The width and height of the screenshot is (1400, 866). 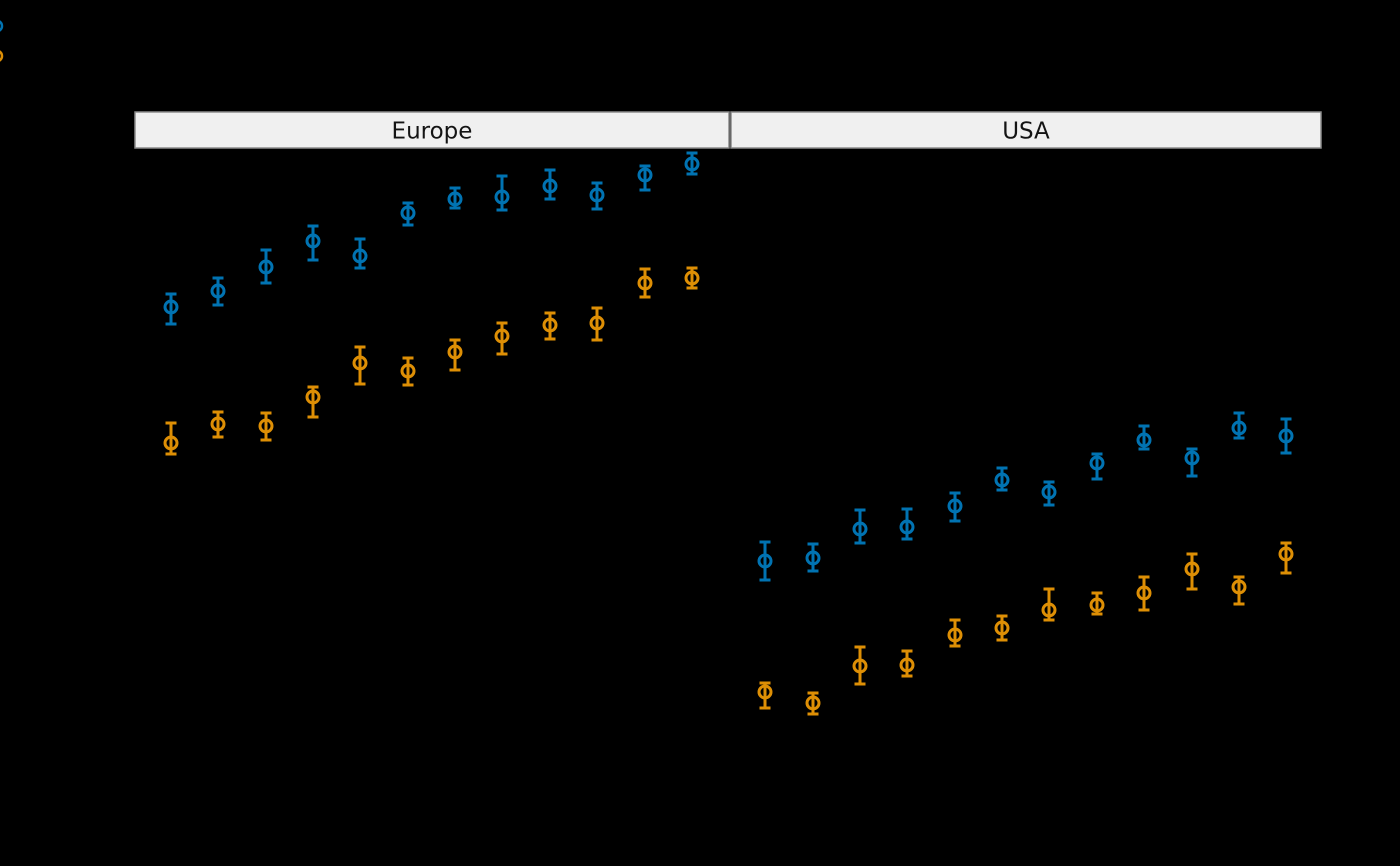 I want to click on facet-title-usa: USA, so click(x=1026, y=132).